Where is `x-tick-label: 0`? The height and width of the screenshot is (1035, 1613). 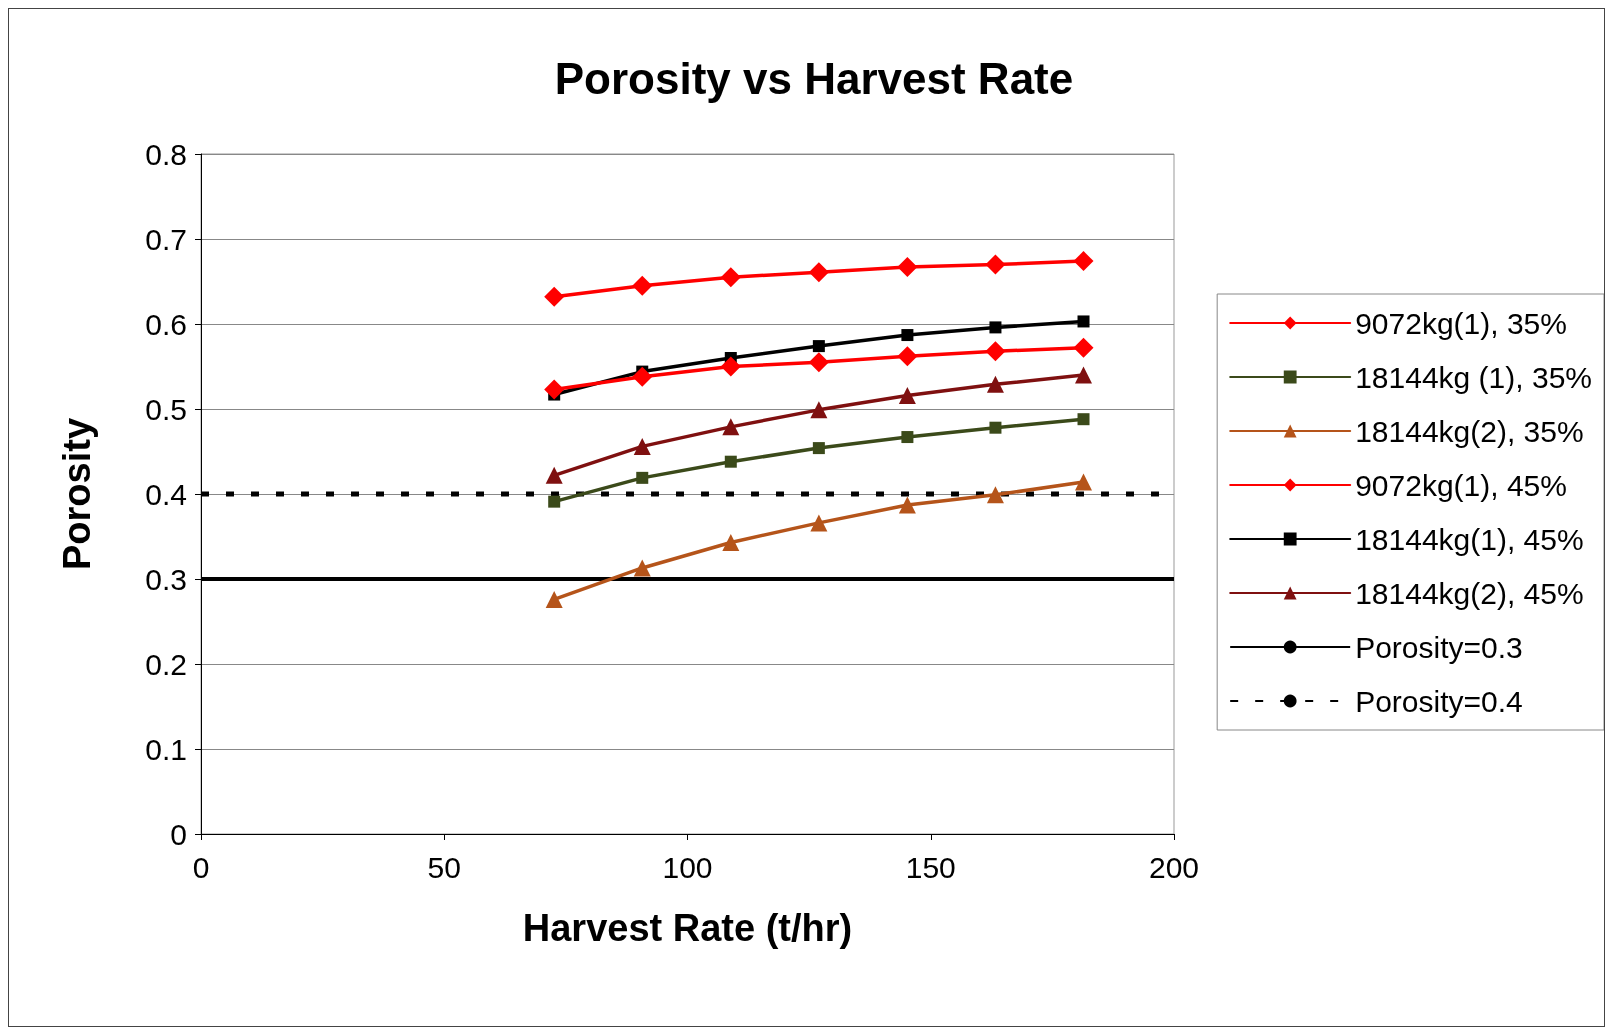
x-tick-label: 0 is located at coordinates (201, 867).